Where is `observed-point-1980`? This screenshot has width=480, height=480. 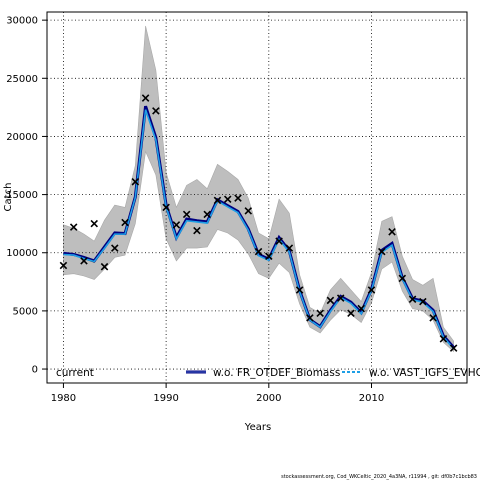 observed-point-1980 is located at coordinates (63, 265).